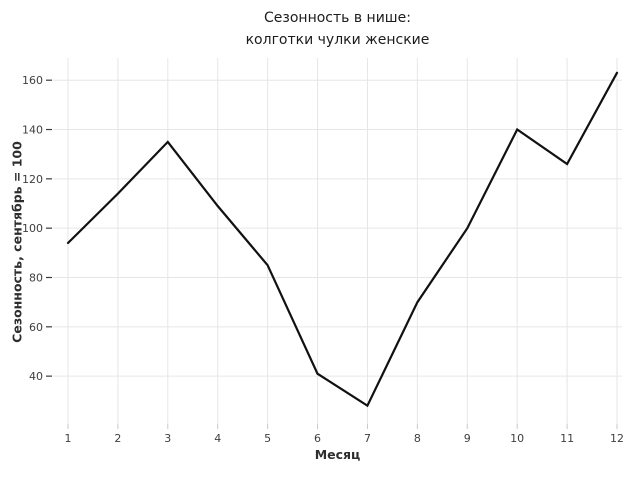 The image size is (640, 480). Describe the element at coordinates (32, 228) in the screenshot. I see `y-tick-label: 100` at that location.